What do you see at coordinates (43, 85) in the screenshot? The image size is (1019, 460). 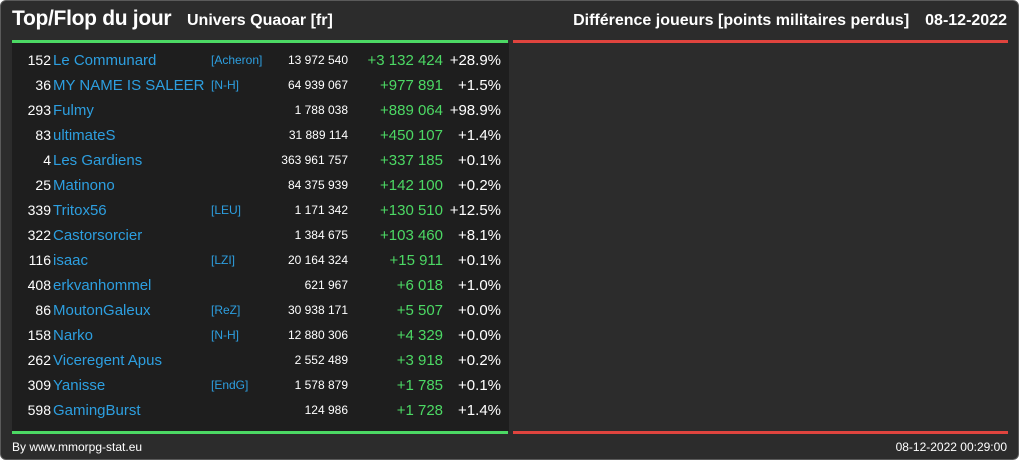 I see `player-rank: 36` at bounding box center [43, 85].